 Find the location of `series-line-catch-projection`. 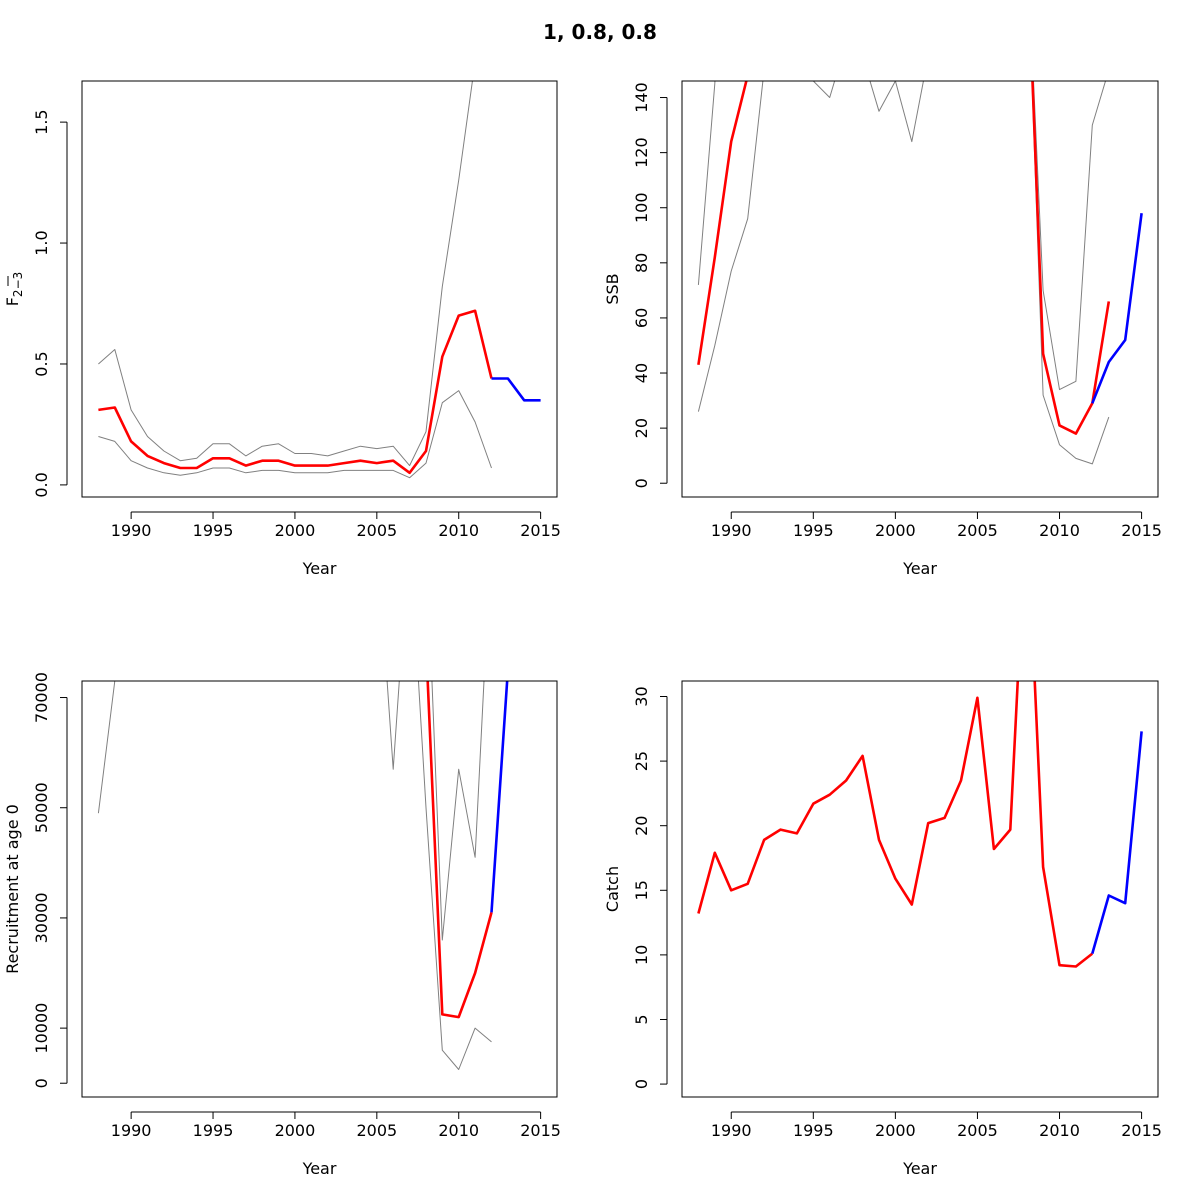

series-line-catch-projection is located at coordinates (1117, 842).